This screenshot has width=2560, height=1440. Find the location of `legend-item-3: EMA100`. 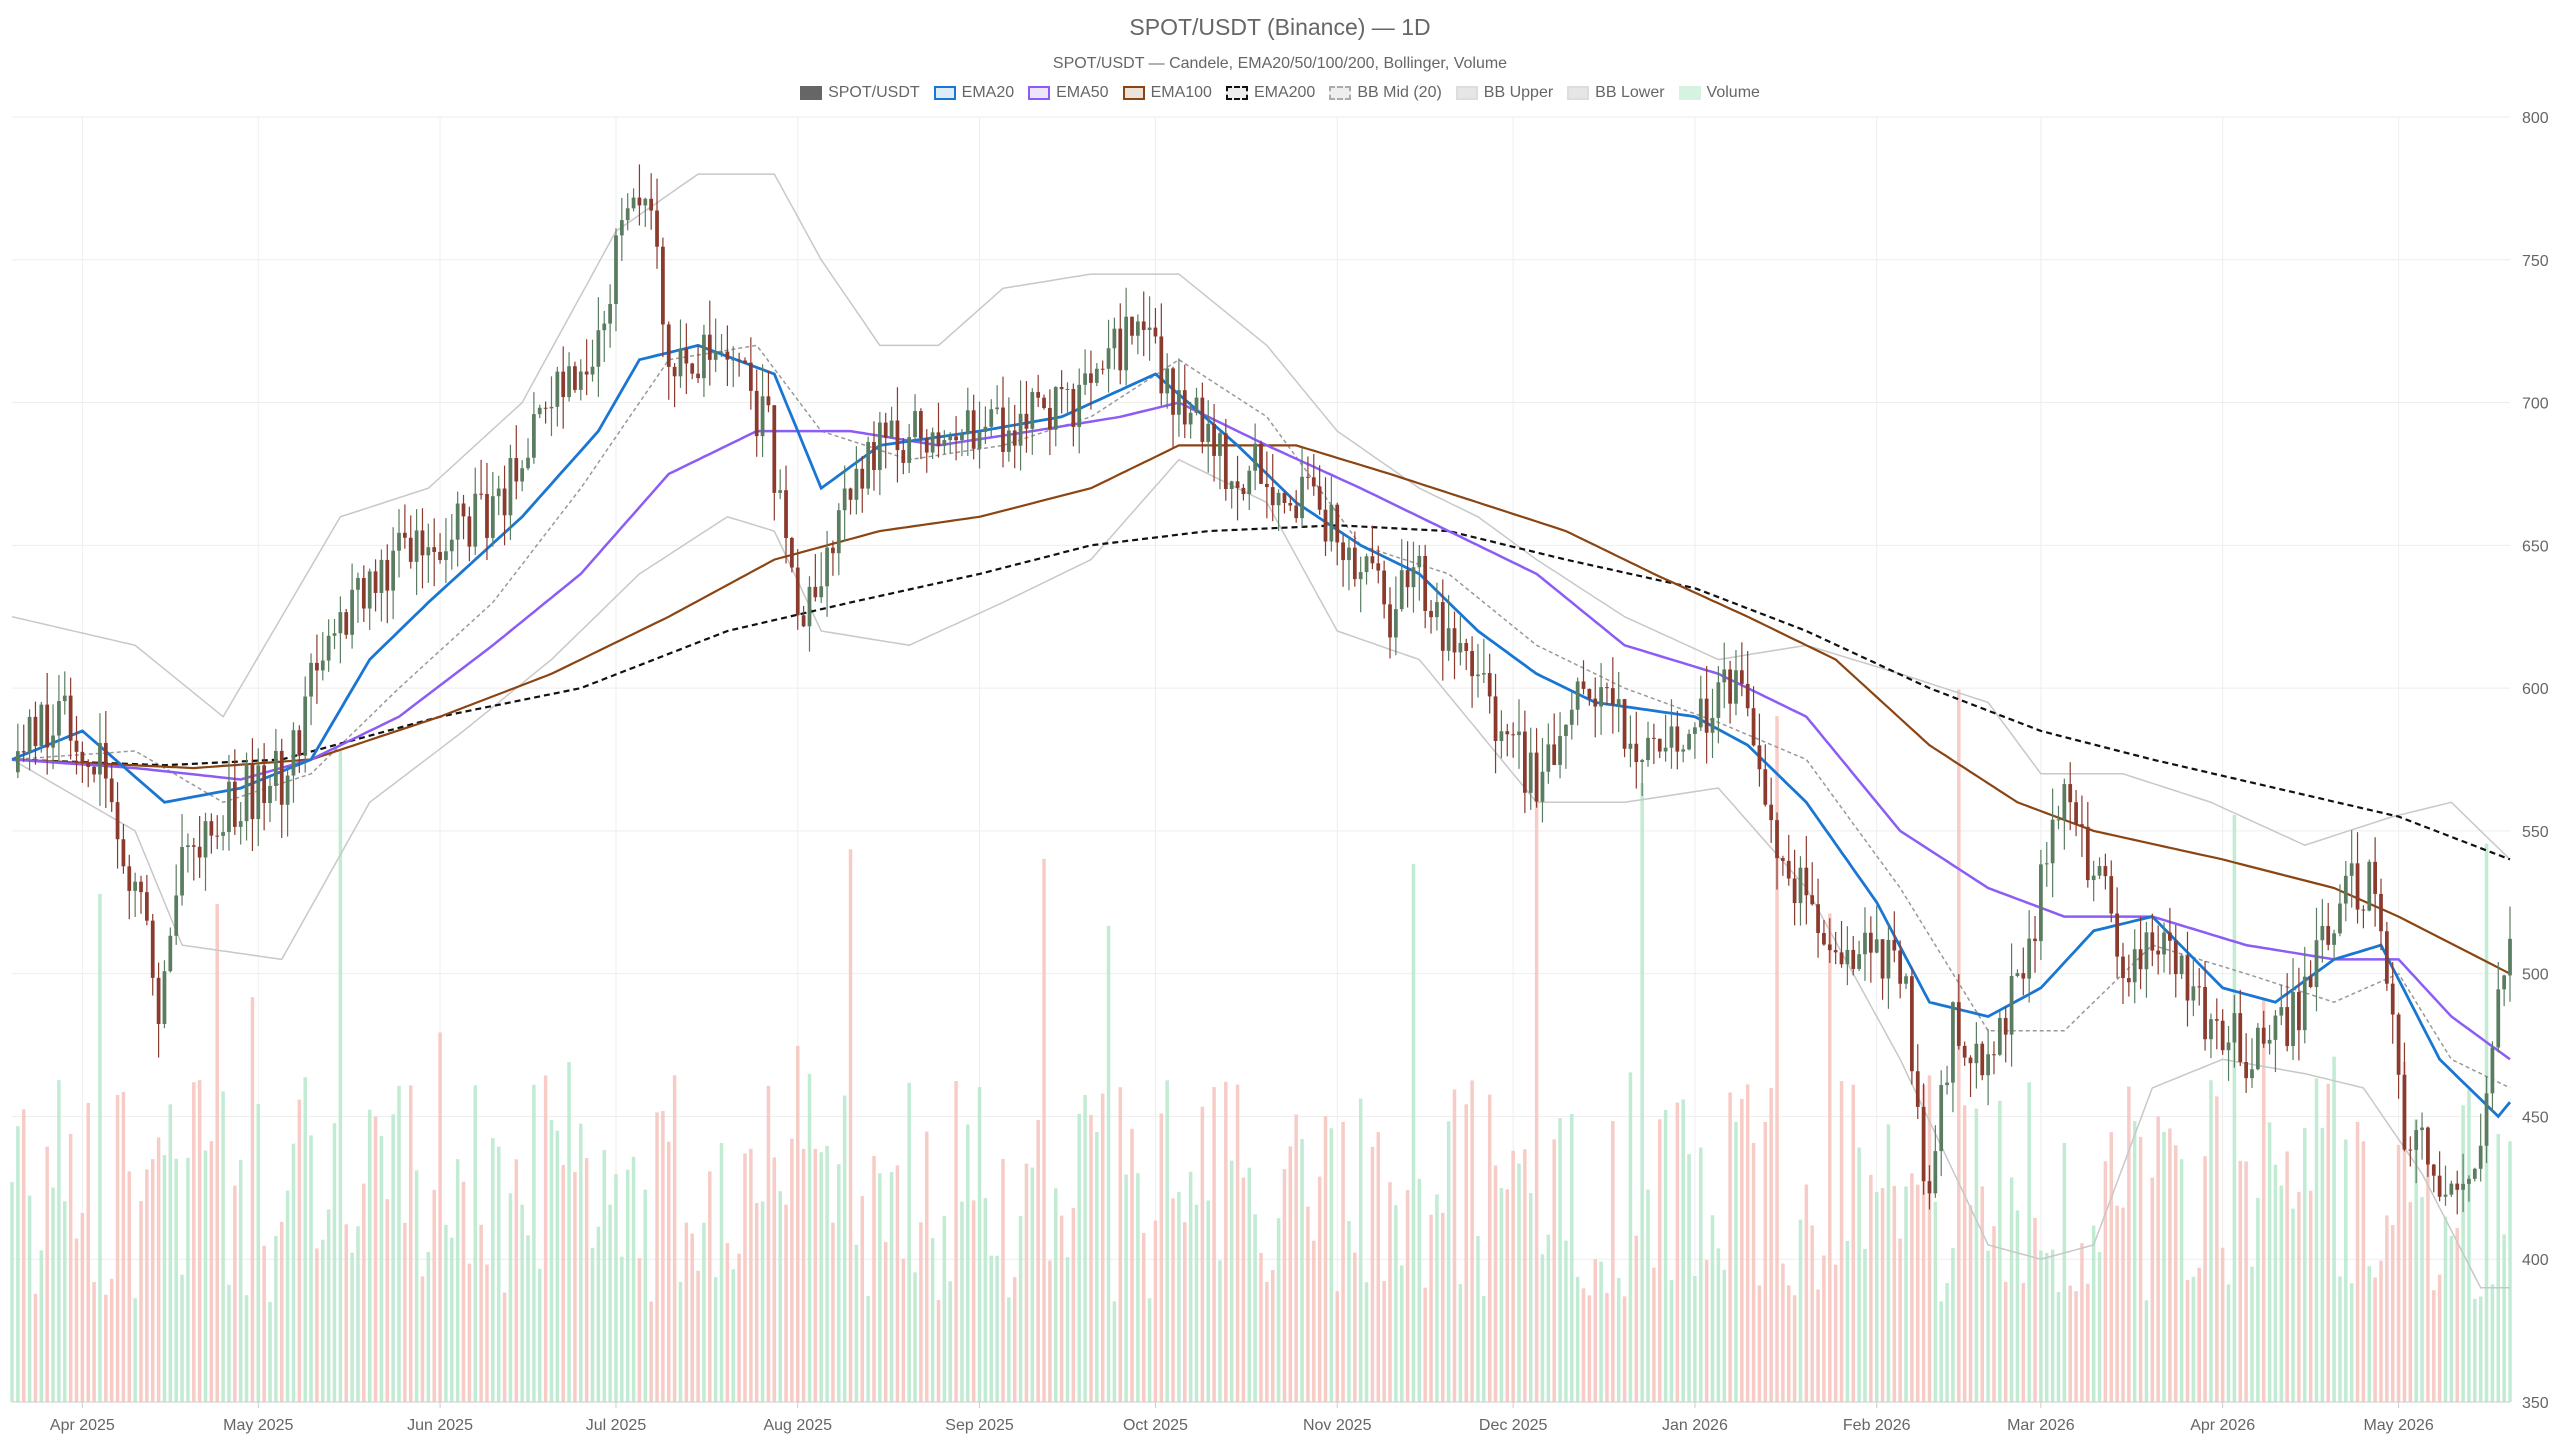

legend-item-3: EMA100 is located at coordinates (1167, 93).